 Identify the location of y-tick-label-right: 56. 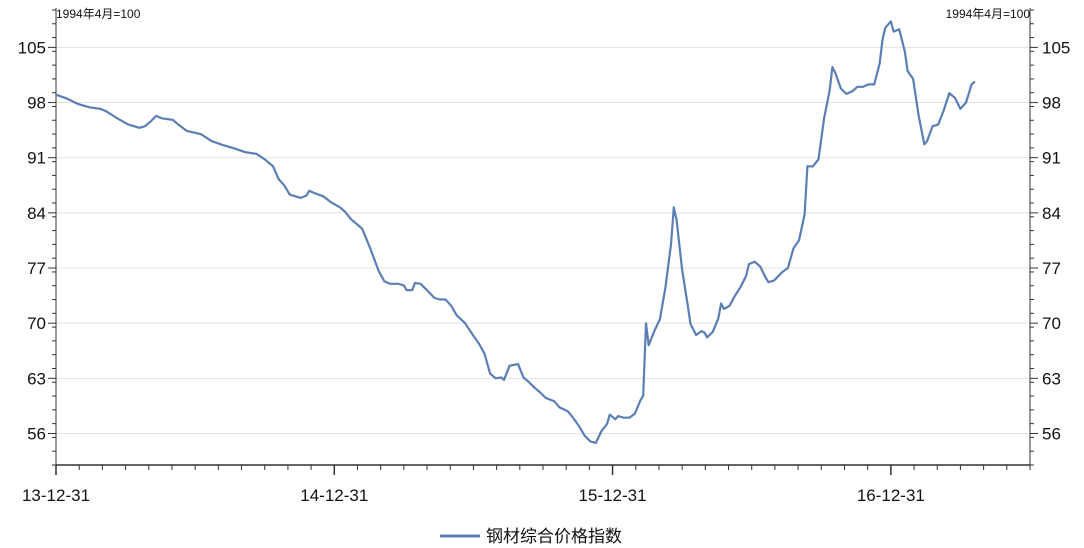
(1051, 433).